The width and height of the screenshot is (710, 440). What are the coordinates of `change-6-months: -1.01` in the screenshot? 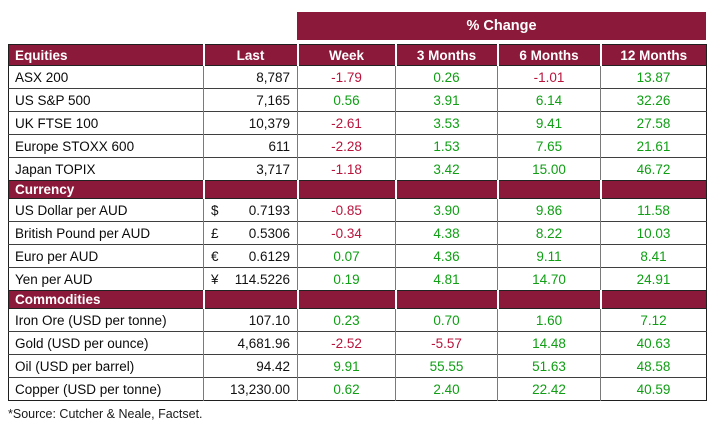 It's located at (549, 77).